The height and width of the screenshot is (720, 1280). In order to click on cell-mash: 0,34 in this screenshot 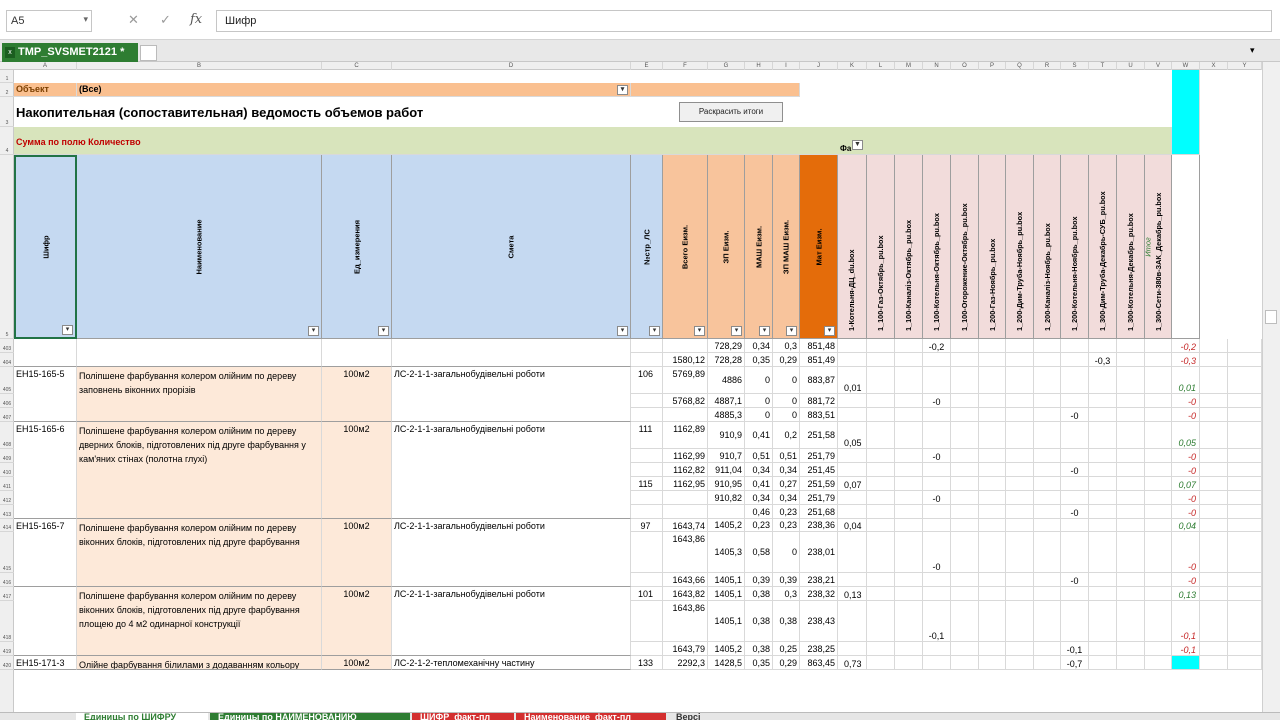, I will do `click(759, 498)`.